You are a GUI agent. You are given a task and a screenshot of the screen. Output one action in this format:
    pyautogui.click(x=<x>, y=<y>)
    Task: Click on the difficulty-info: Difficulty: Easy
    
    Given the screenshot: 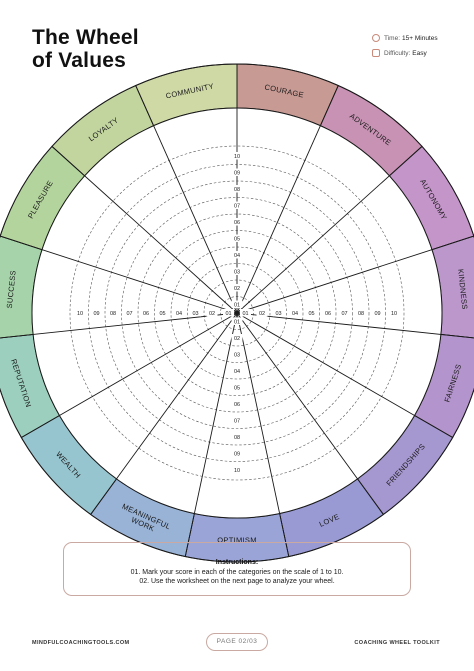 What is the action you would take?
    pyautogui.click(x=399, y=53)
    